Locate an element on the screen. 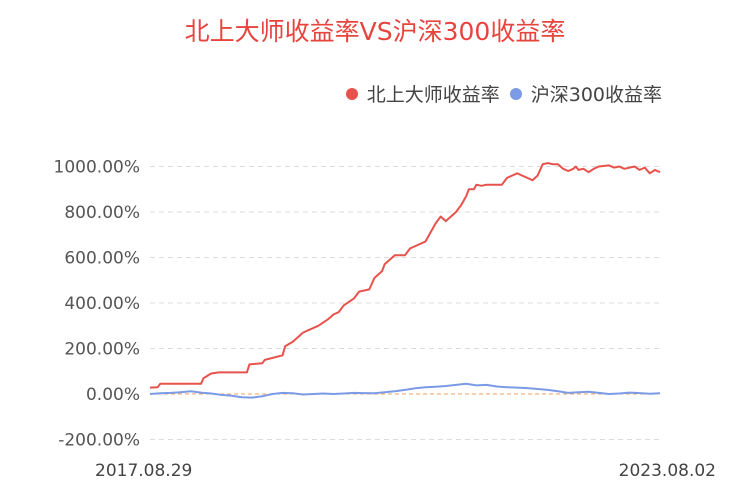 This screenshot has height=500, width=750. chart-title: 北上大师收益率VS沪深300收益率 is located at coordinates (375, 31).